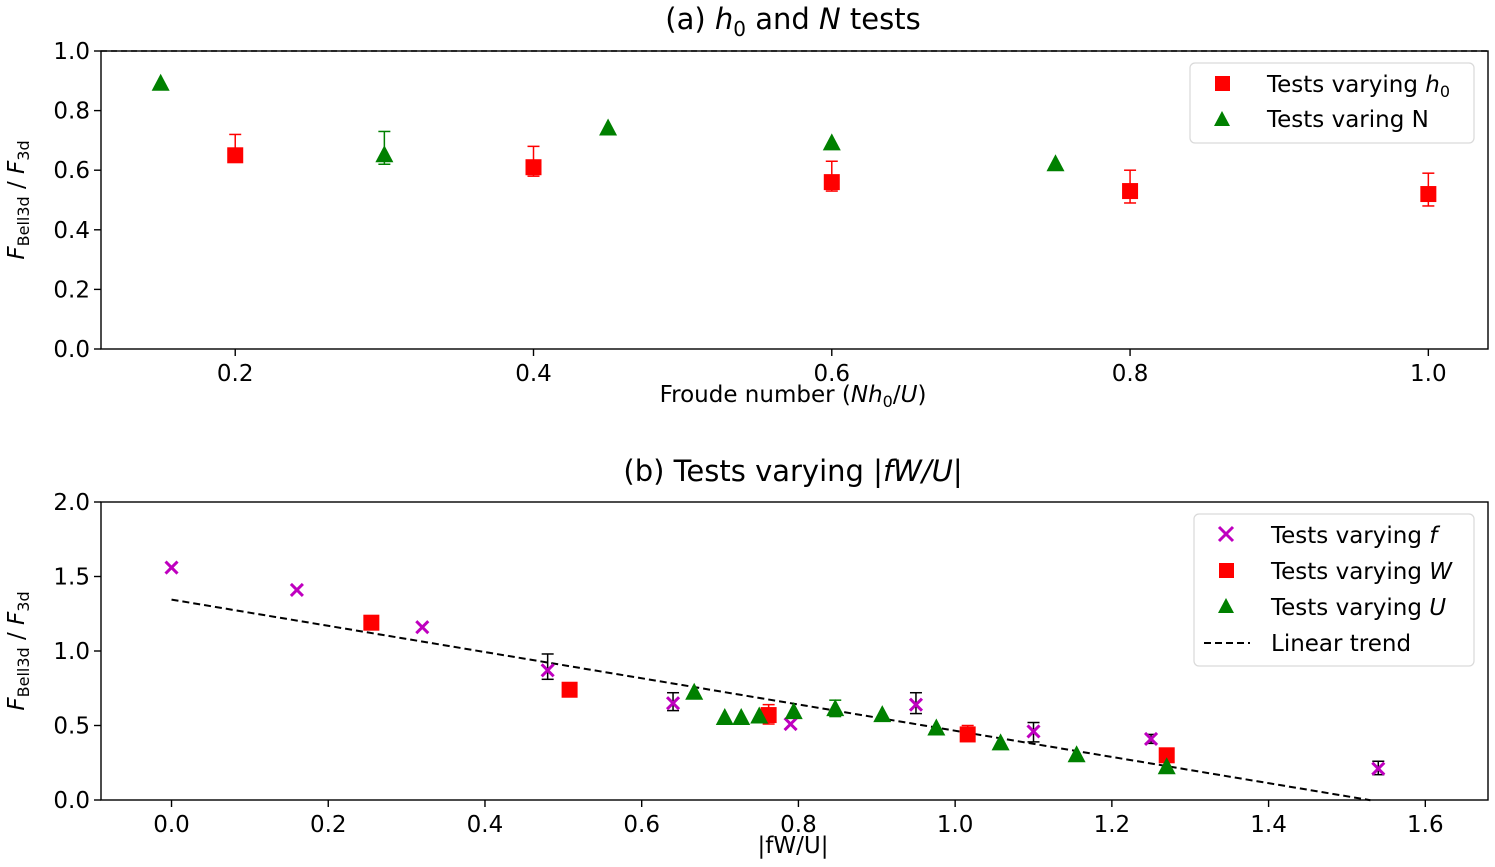 The height and width of the screenshot is (867, 1495). What do you see at coordinates (71, 112) in the screenshot?
I see `y-tick-label: 0.8` at bounding box center [71, 112].